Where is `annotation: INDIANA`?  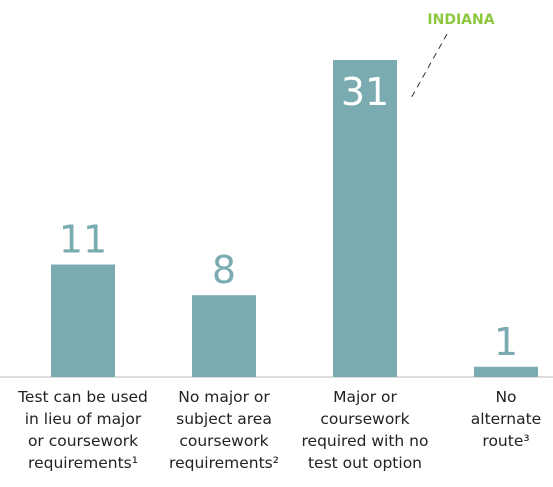
annotation: INDIANA is located at coordinates (460, 20).